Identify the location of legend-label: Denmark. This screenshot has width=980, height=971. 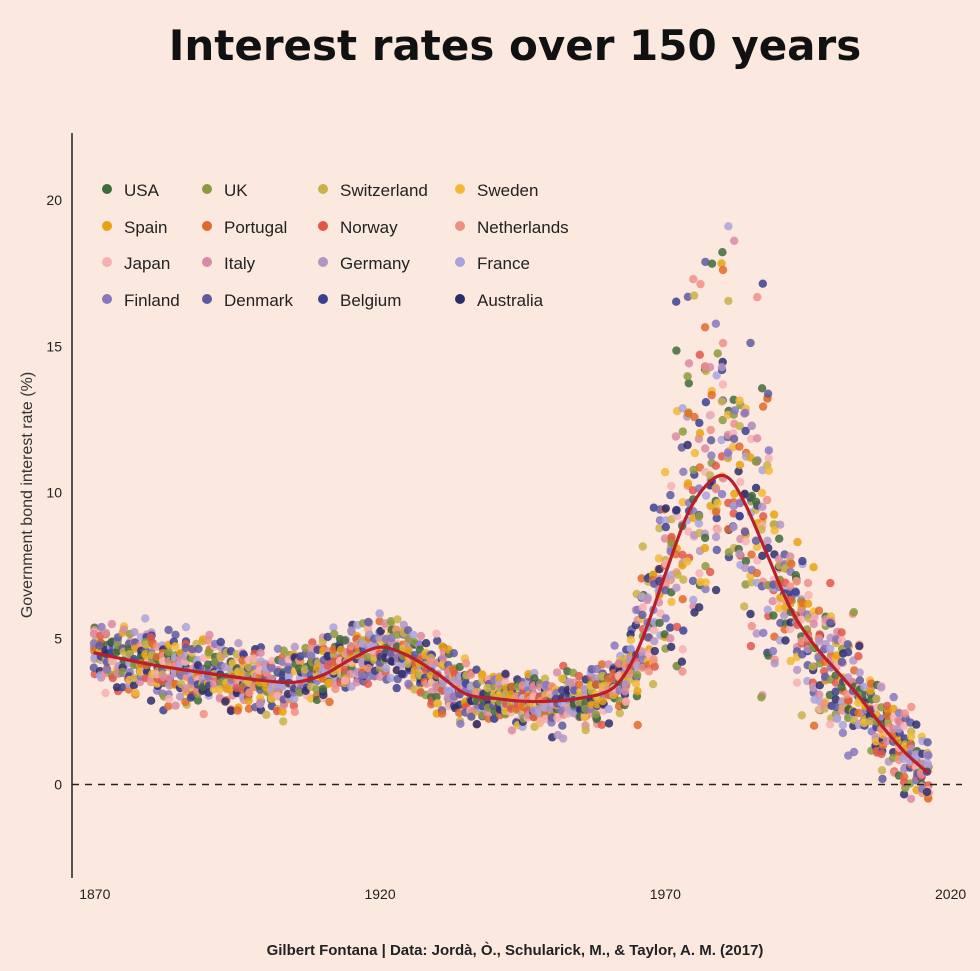
(258, 300).